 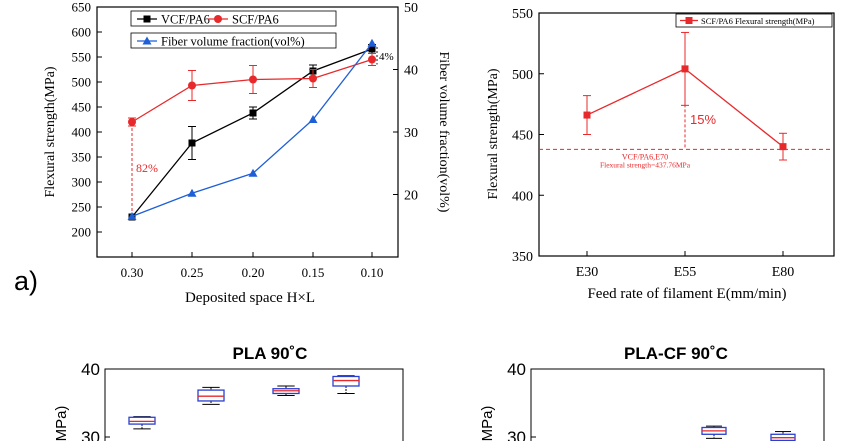 What do you see at coordinates (82, 232) in the screenshot?
I see `y-tick-label: 200` at bounding box center [82, 232].